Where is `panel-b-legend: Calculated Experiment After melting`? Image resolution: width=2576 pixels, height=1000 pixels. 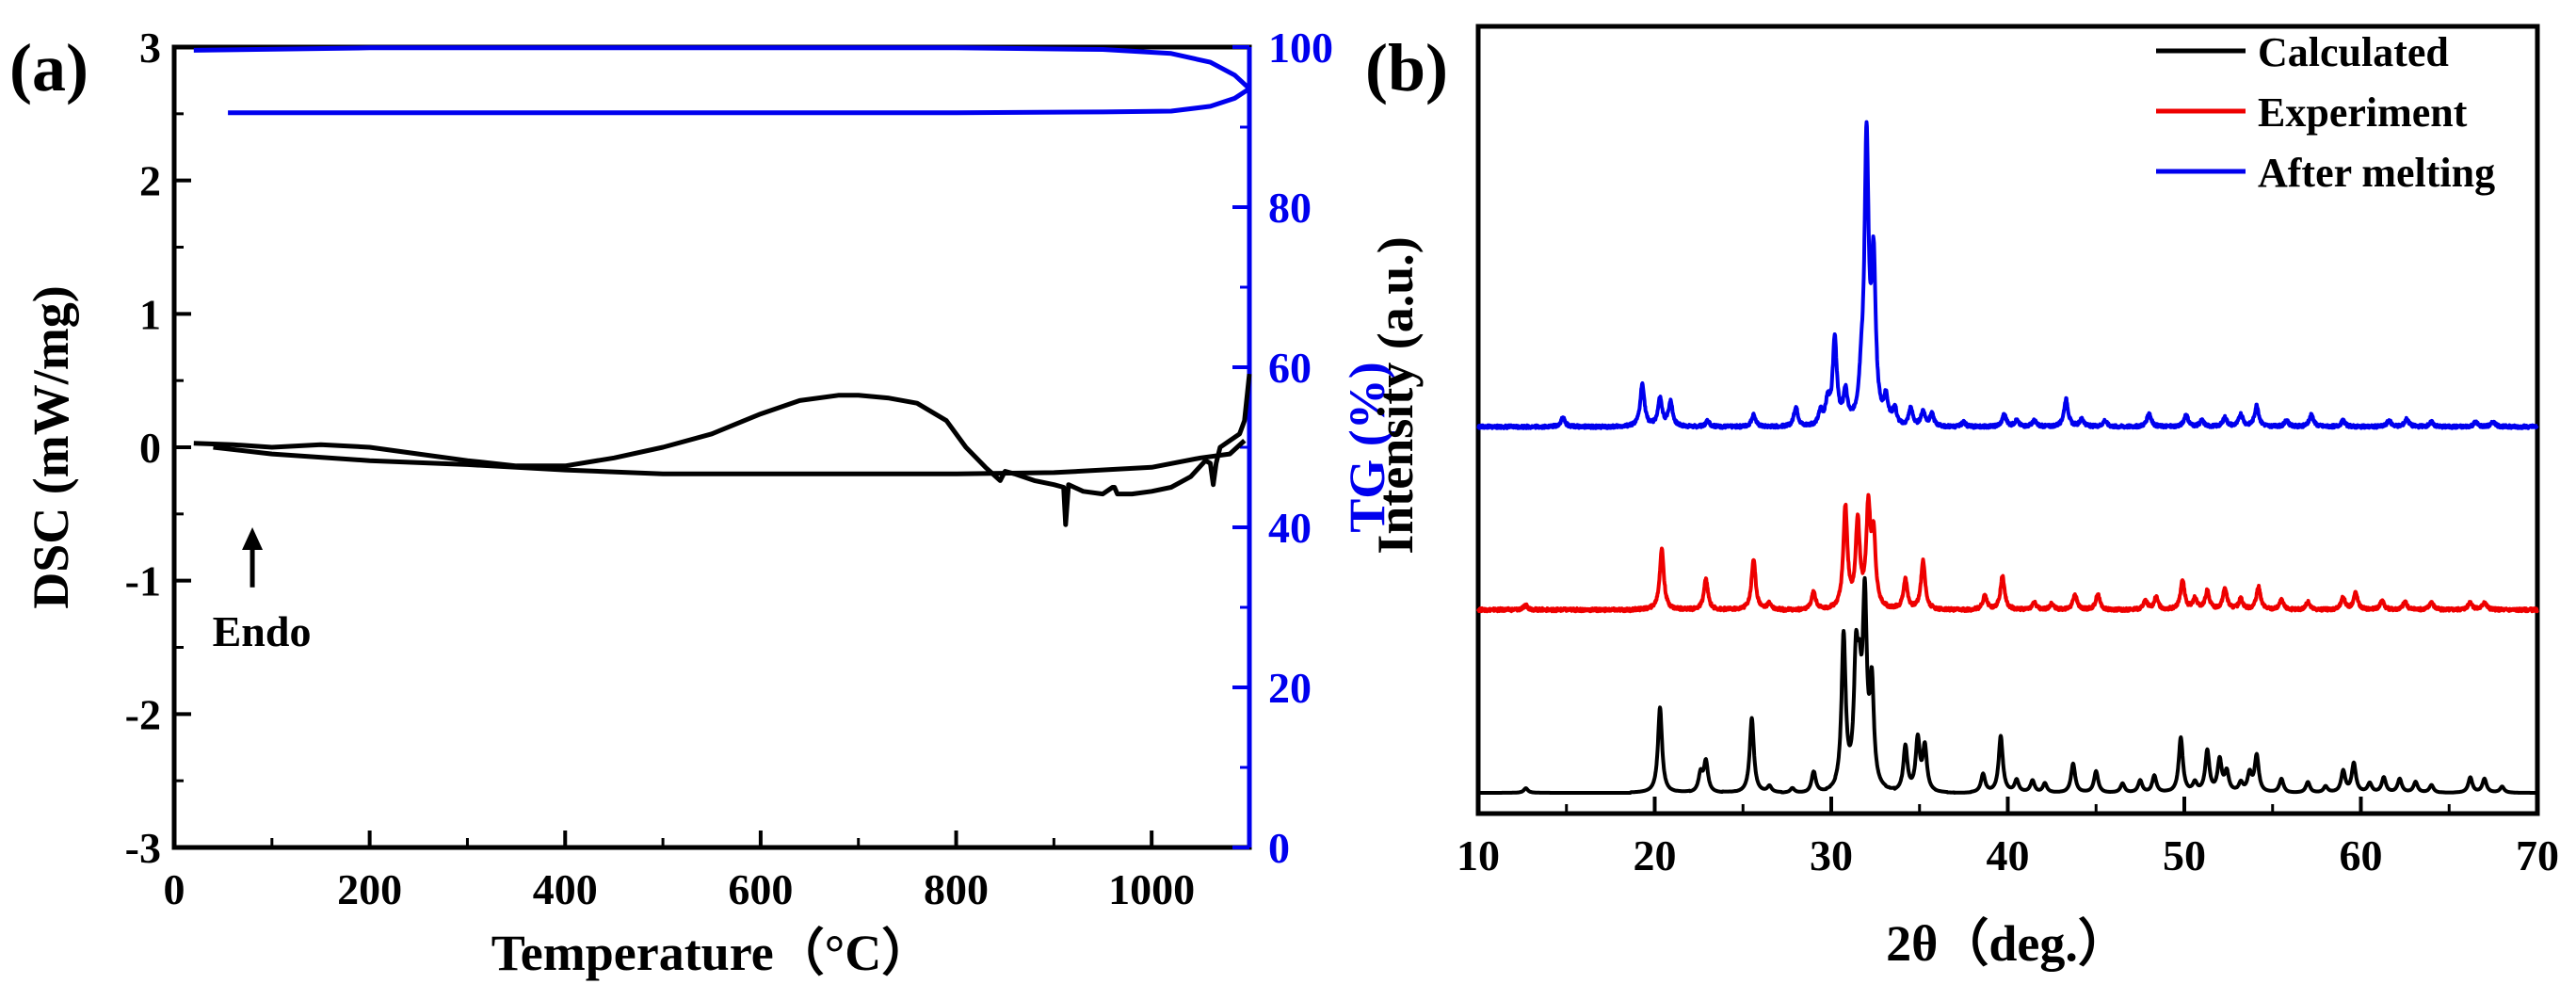
panel-b-legend: Calculated Experiment After melting is located at coordinates (2325, 112).